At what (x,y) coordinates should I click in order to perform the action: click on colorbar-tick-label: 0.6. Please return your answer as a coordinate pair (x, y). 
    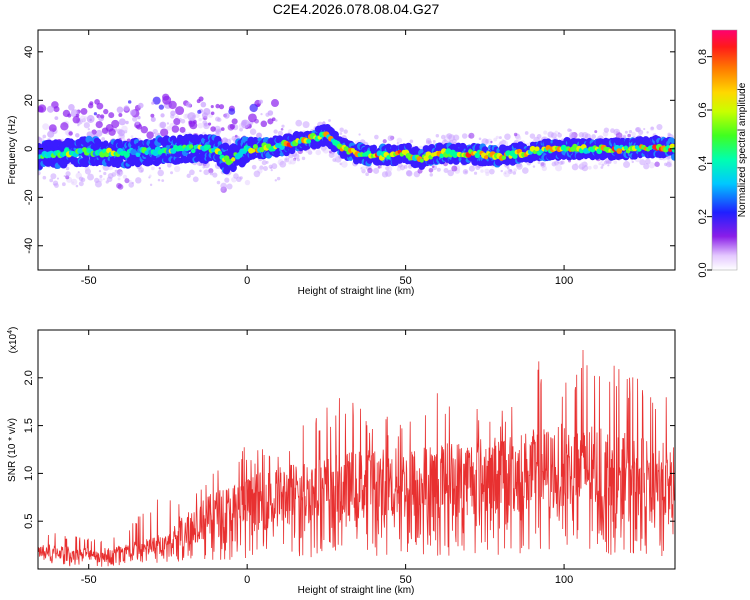
    Looking at the image, I should click on (703, 109).